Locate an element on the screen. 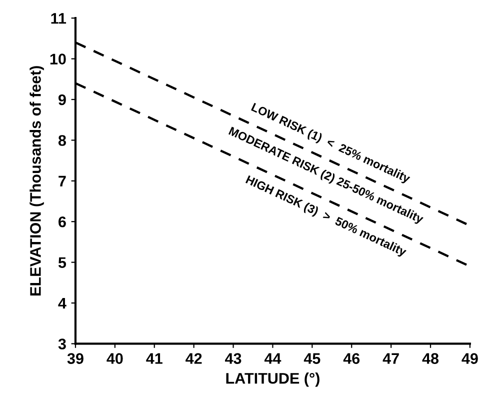 This screenshot has width=487, height=402. y-tick-label: 8 is located at coordinates (62, 140).